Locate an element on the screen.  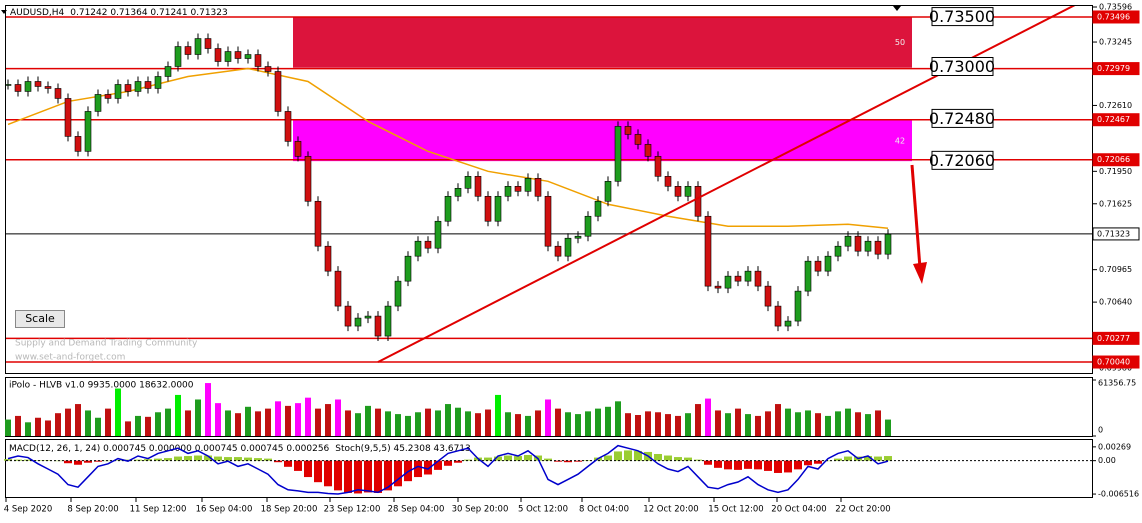
x-tick-label: 8 Oct 04:00 is located at coordinates (604, 510).